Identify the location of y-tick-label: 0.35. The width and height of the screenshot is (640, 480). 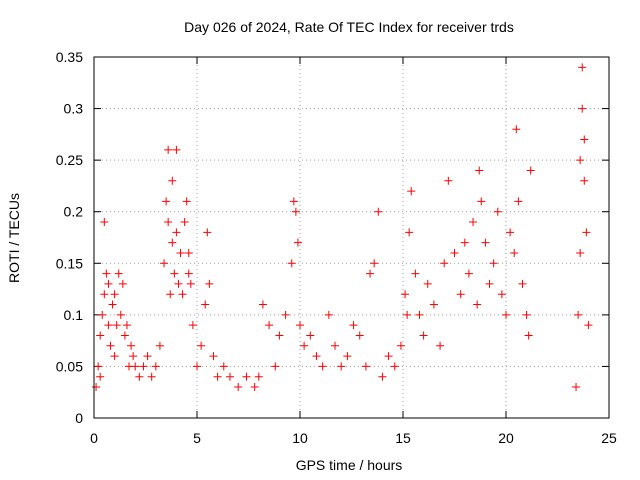
(69, 57).